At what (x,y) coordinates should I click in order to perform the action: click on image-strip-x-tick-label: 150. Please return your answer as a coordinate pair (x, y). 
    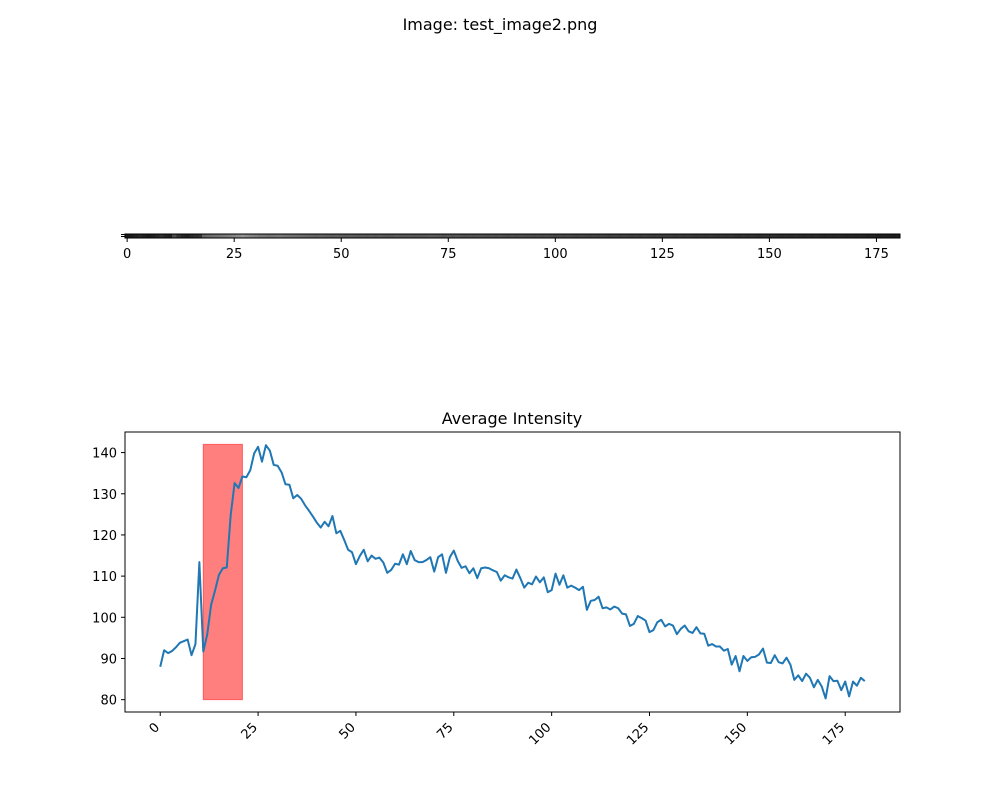
    Looking at the image, I should click on (769, 254).